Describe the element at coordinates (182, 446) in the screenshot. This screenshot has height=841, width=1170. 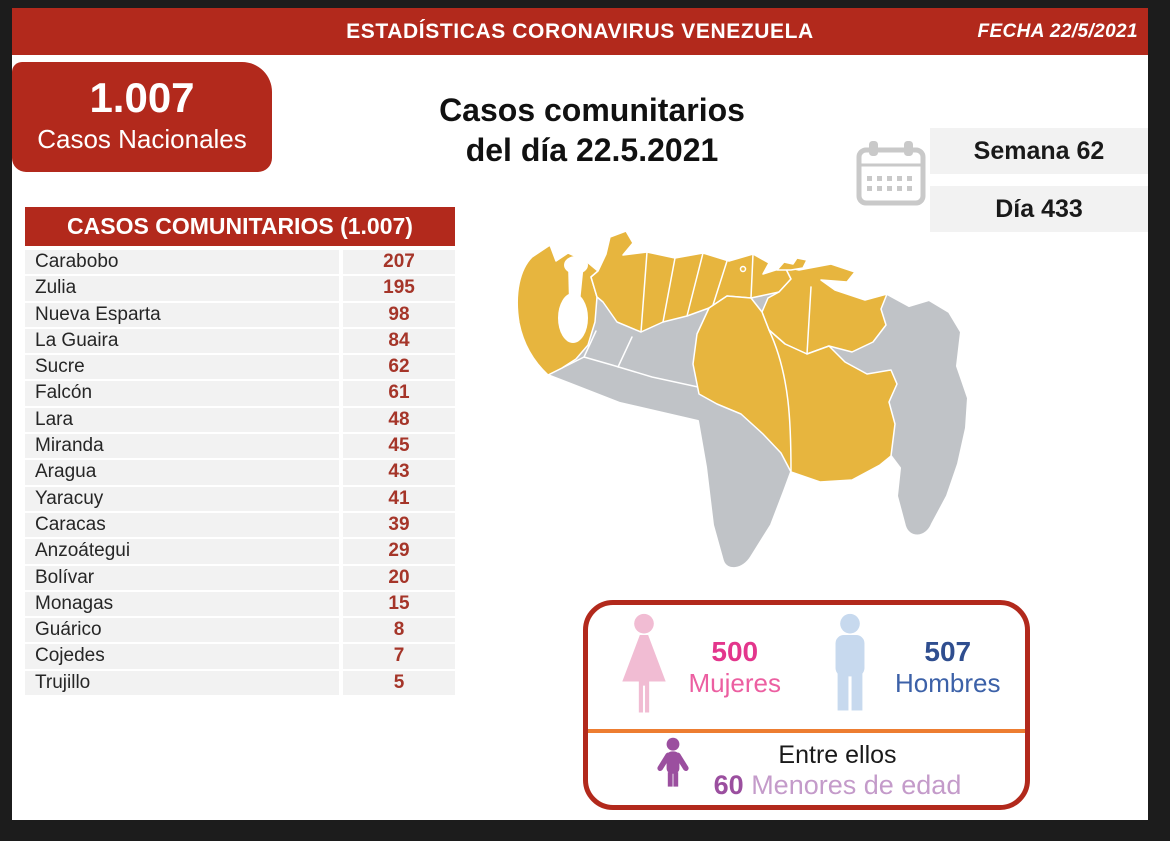
I see `state-name: Miranda` at that location.